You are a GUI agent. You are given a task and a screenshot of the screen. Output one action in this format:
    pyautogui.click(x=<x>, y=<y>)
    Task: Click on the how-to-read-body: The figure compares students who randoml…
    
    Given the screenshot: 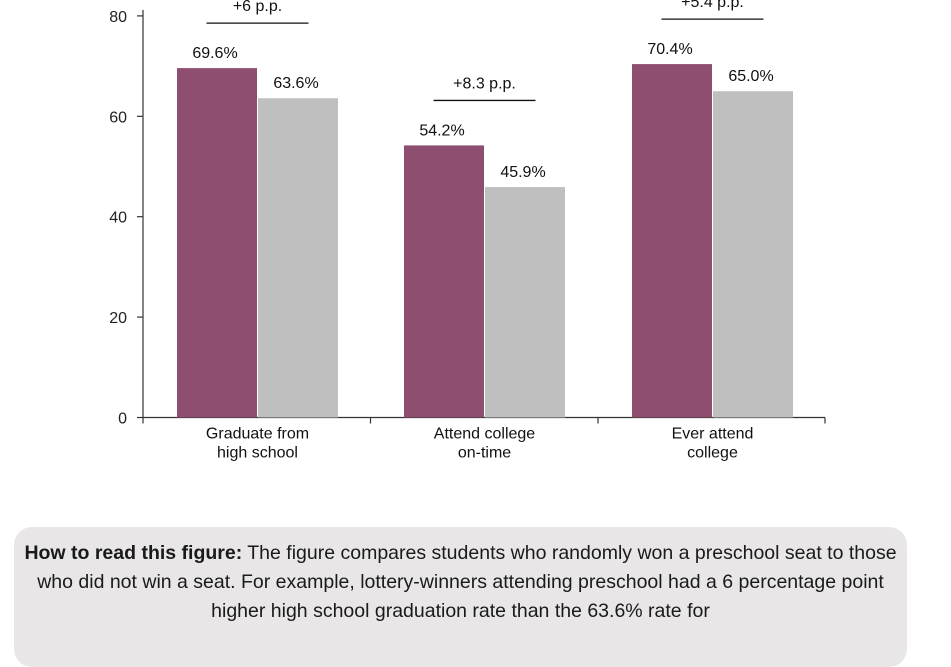 What is the action you would take?
    pyautogui.click(x=467, y=582)
    